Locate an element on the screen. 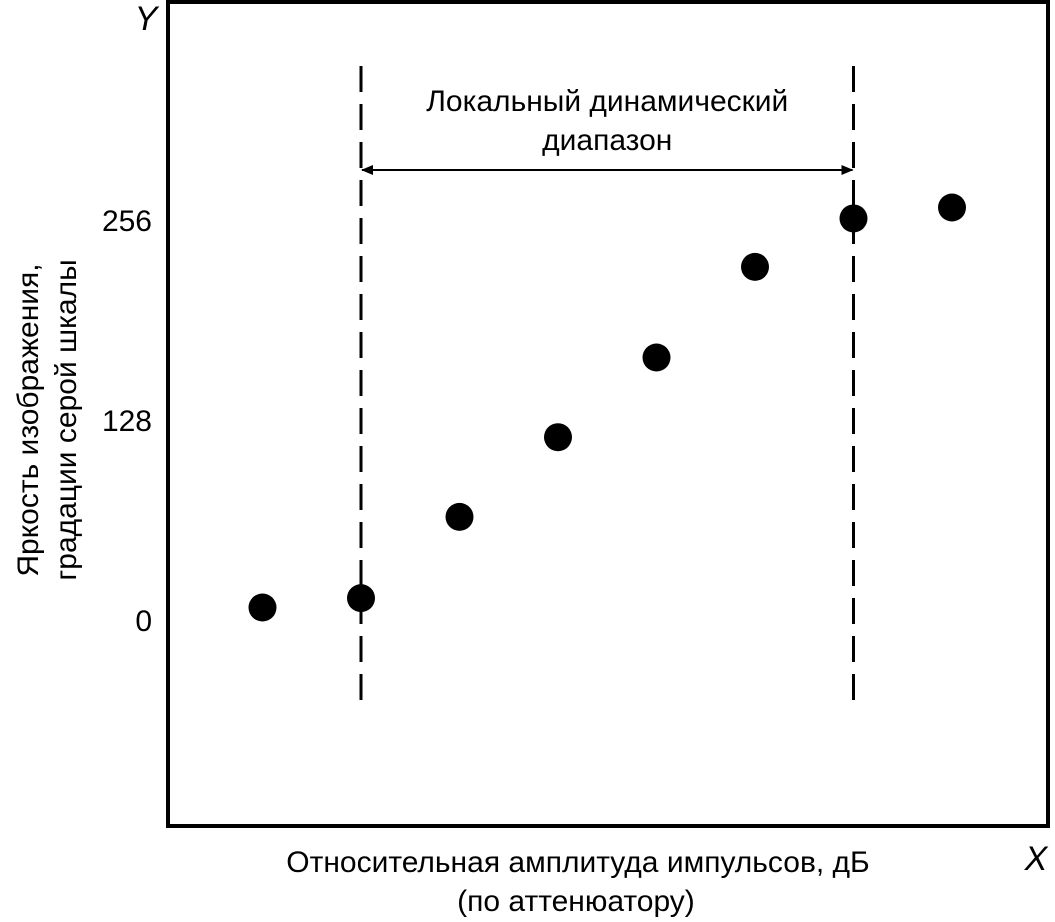 This screenshot has height=922, width=1055. range-label-line1: Локальный динамический is located at coordinates (607, 101).